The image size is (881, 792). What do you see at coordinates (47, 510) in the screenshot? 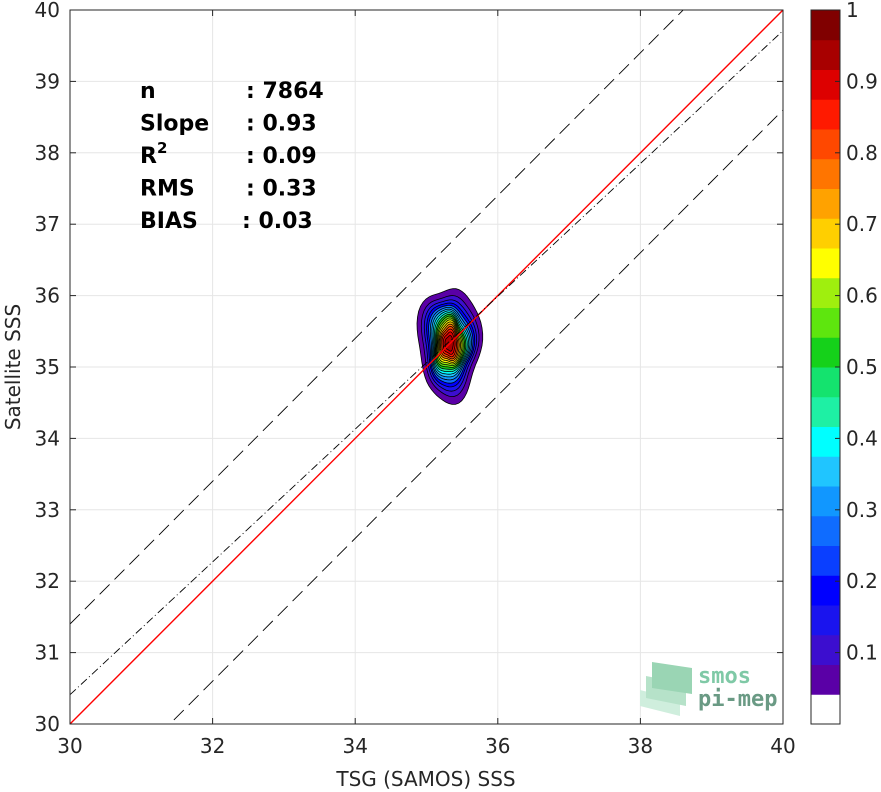
I see `y-tick-label: 33` at bounding box center [47, 510].